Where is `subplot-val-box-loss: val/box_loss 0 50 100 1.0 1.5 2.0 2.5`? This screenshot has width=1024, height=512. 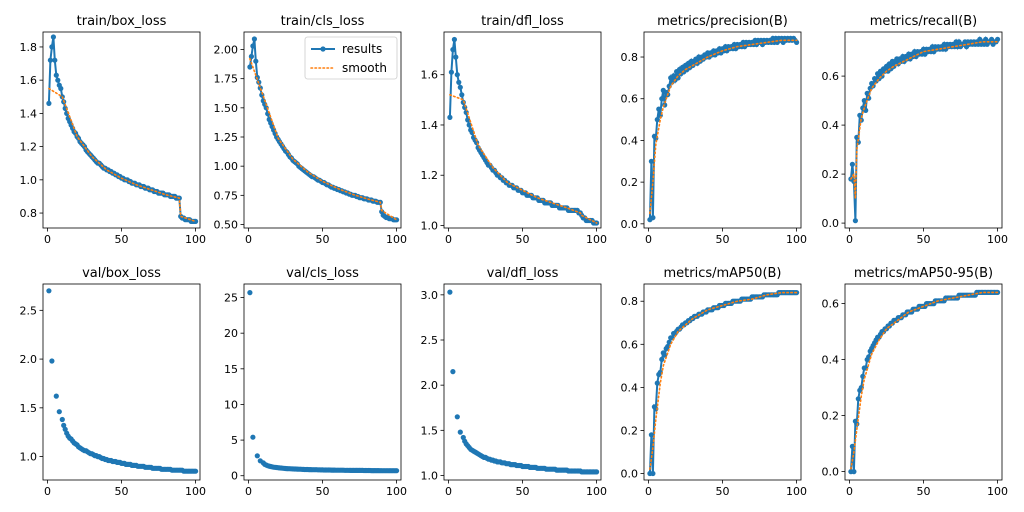 subplot-val-box-loss: val/box_loss 0 50 100 1.0 1.5 2.0 2.5 is located at coordinates (113, 382).